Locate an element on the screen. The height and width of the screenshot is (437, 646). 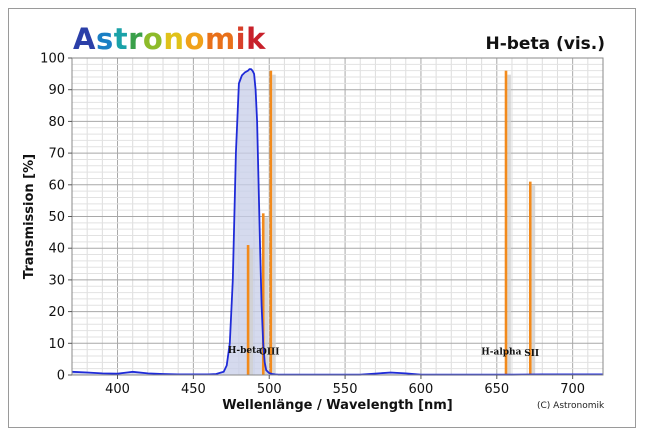
x-tick-label: 400 is located at coordinates (117, 389).